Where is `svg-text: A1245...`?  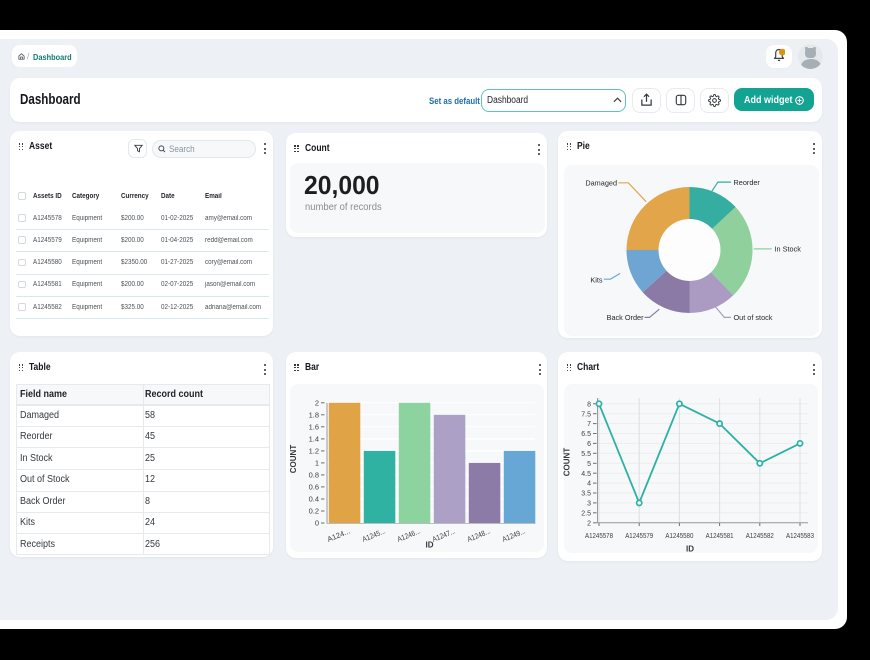 svg-text: A1245... is located at coordinates (373, 535).